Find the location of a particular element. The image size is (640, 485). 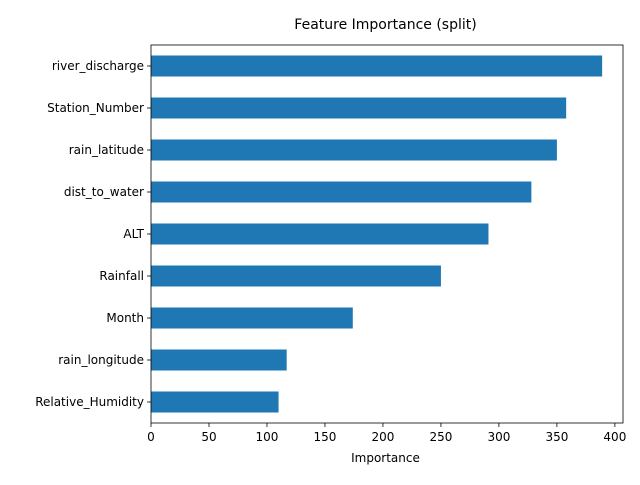

y-tick-label: river_discharge is located at coordinates (98, 66).